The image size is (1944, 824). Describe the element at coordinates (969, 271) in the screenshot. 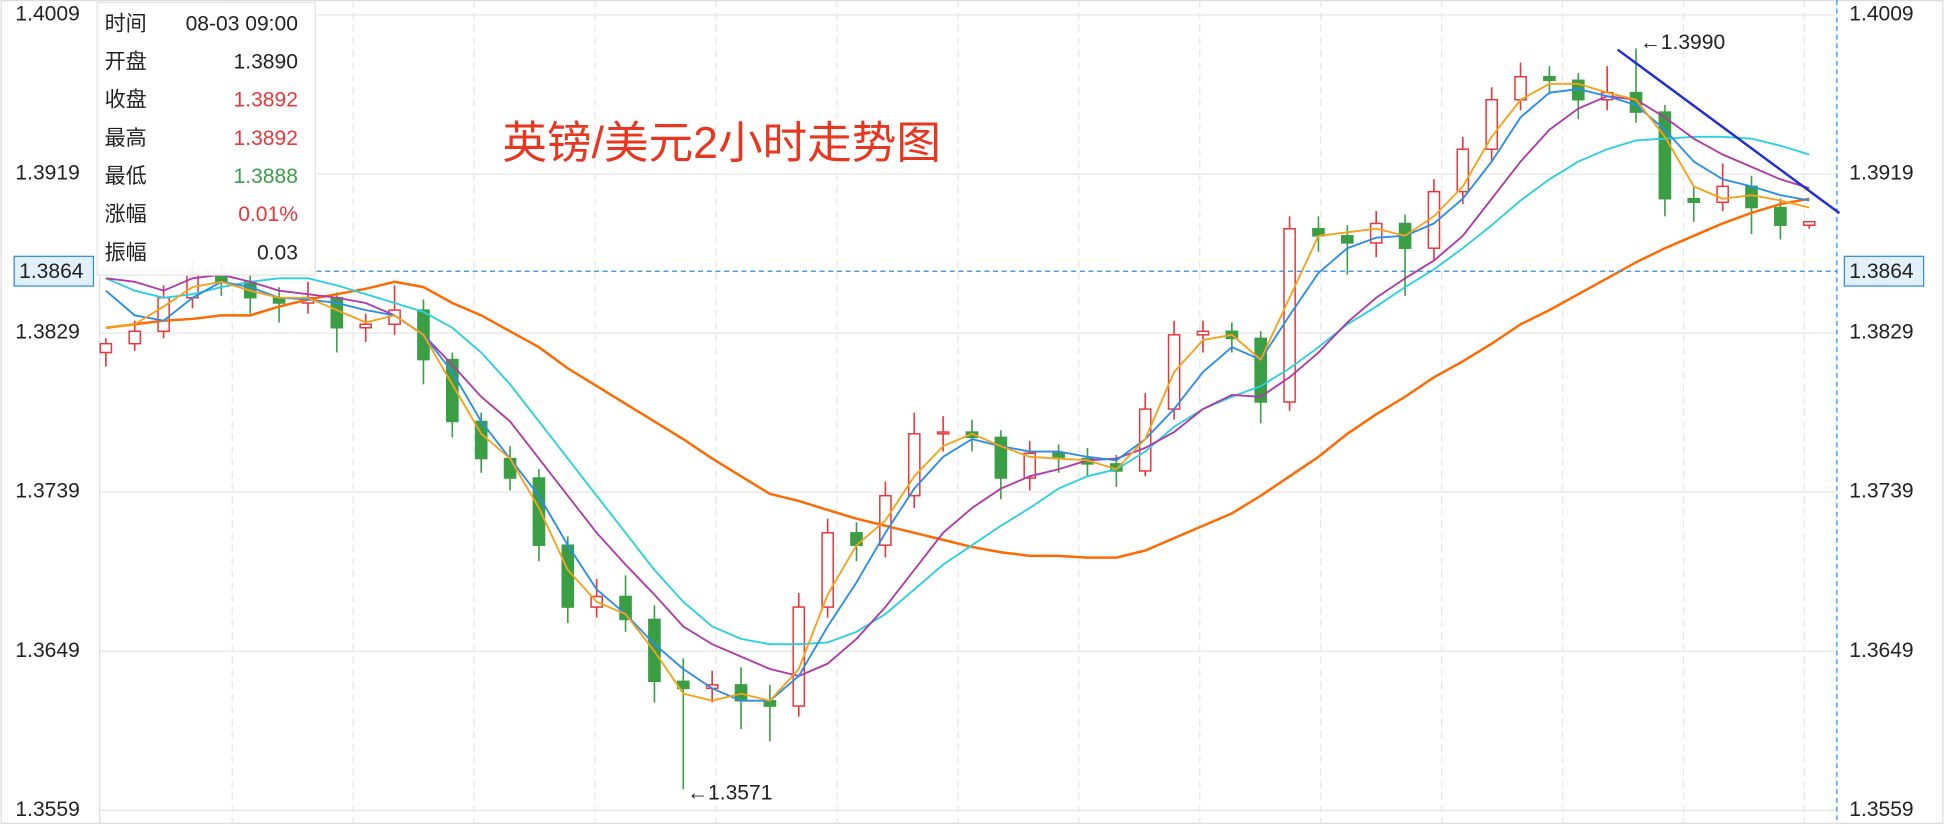

I see `current-price: 1.3864 1.3864` at that location.